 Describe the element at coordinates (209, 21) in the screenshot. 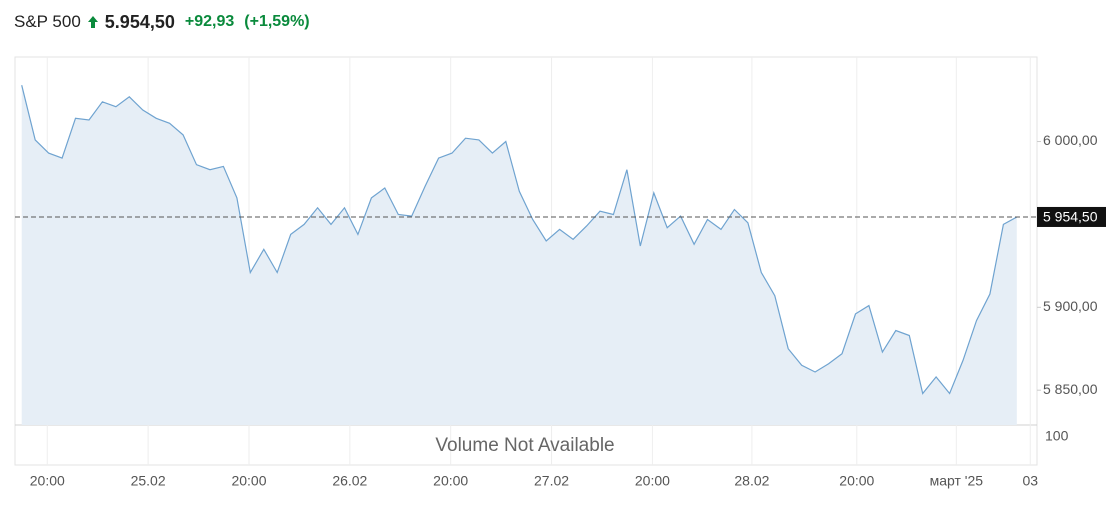

I see `change: +92,93` at that location.